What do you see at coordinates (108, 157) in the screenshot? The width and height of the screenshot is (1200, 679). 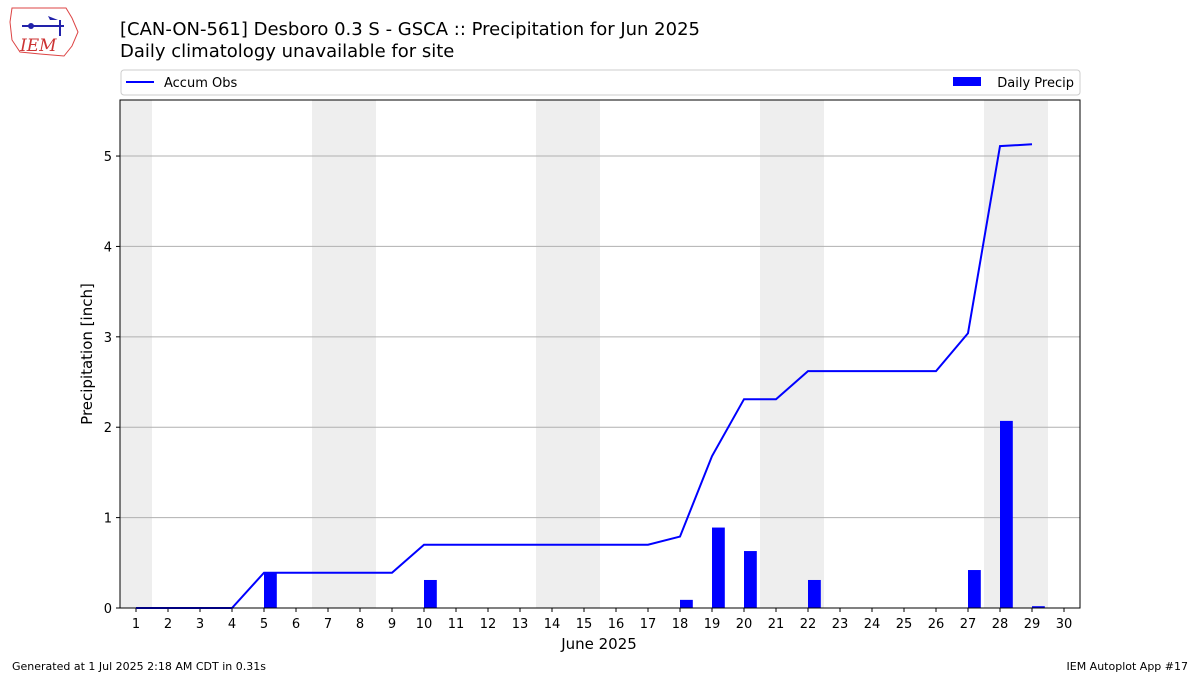 I see `y-tick-label: 5` at bounding box center [108, 157].